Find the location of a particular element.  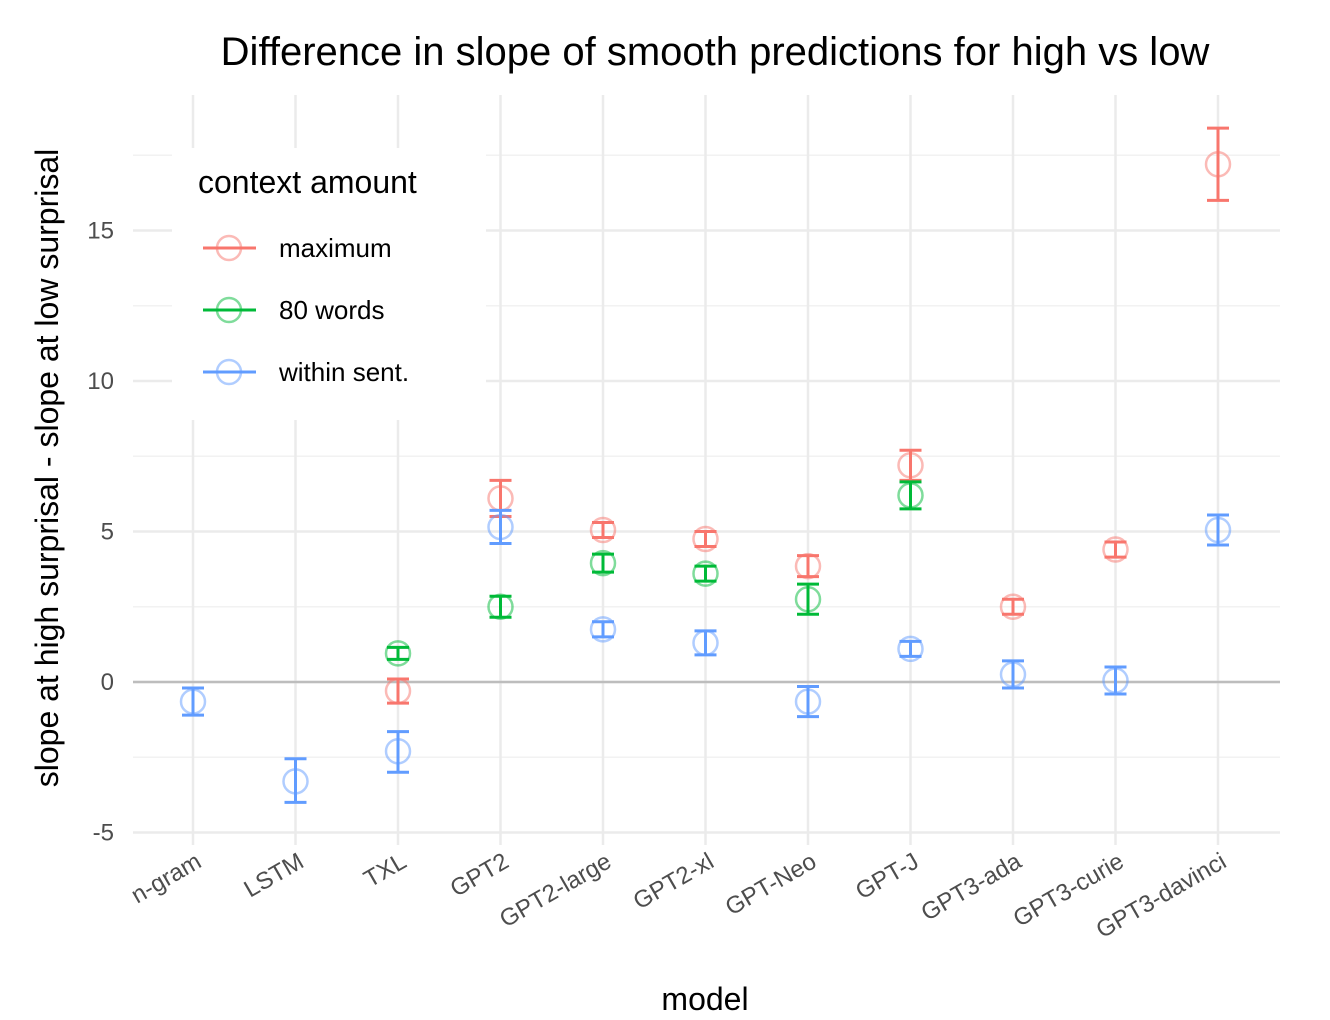

y-tick-labels: -5 0 5 10 15 is located at coordinates (100, 532).